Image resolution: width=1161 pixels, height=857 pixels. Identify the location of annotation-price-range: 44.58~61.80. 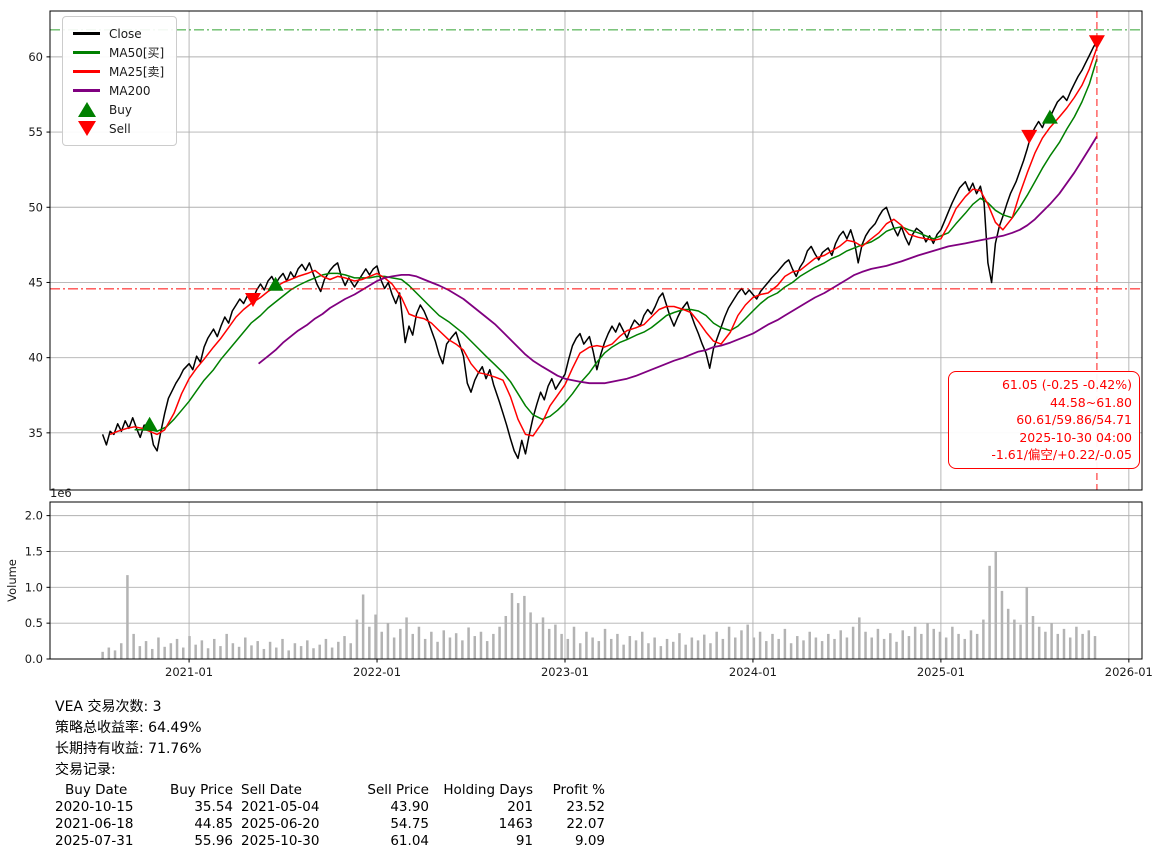
(1090, 402).